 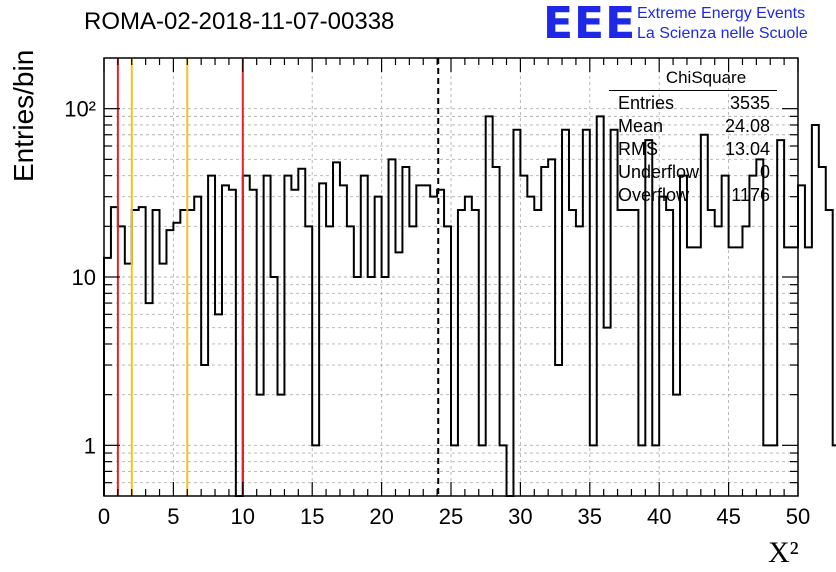 What do you see at coordinates (749, 103) in the screenshot?
I see `stats-value: 3535` at bounding box center [749, 103].